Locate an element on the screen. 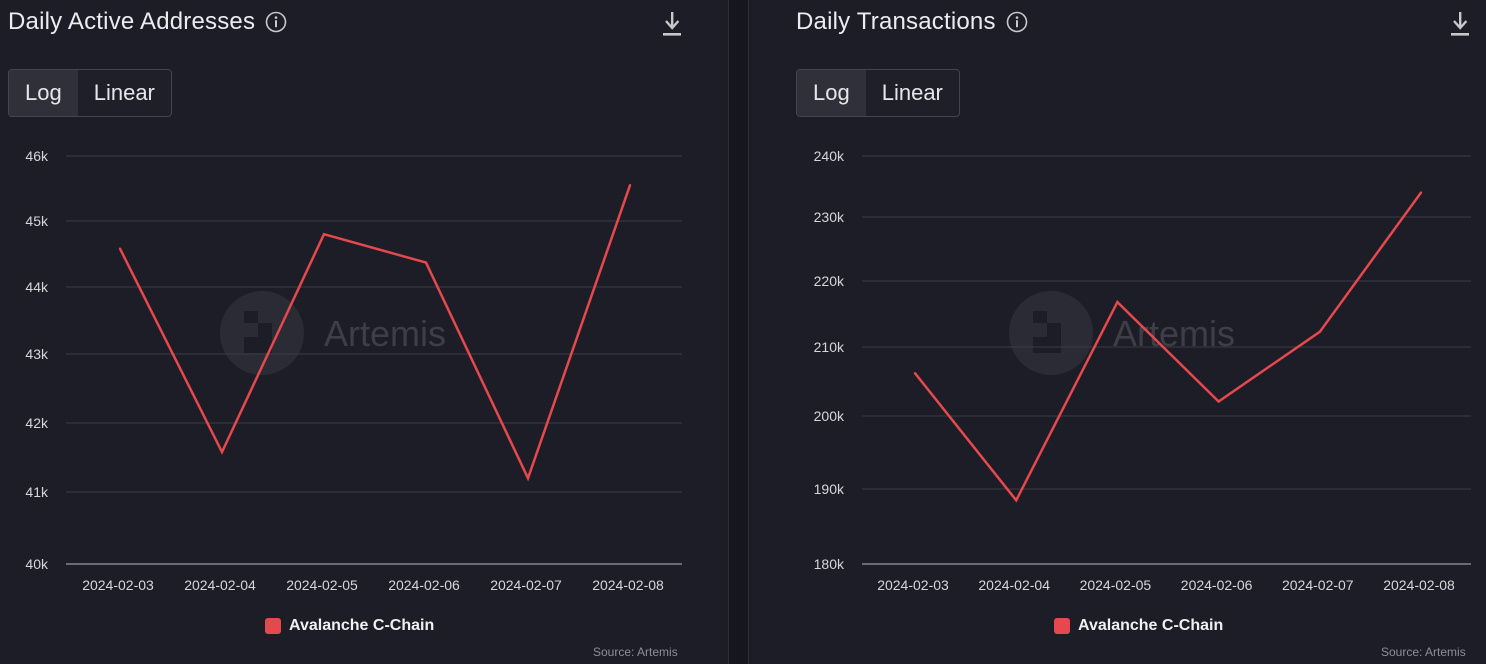 The width and height of the screenshot is (1486, 664). y-tick-label: 180k is located at coordinates (829, 564).